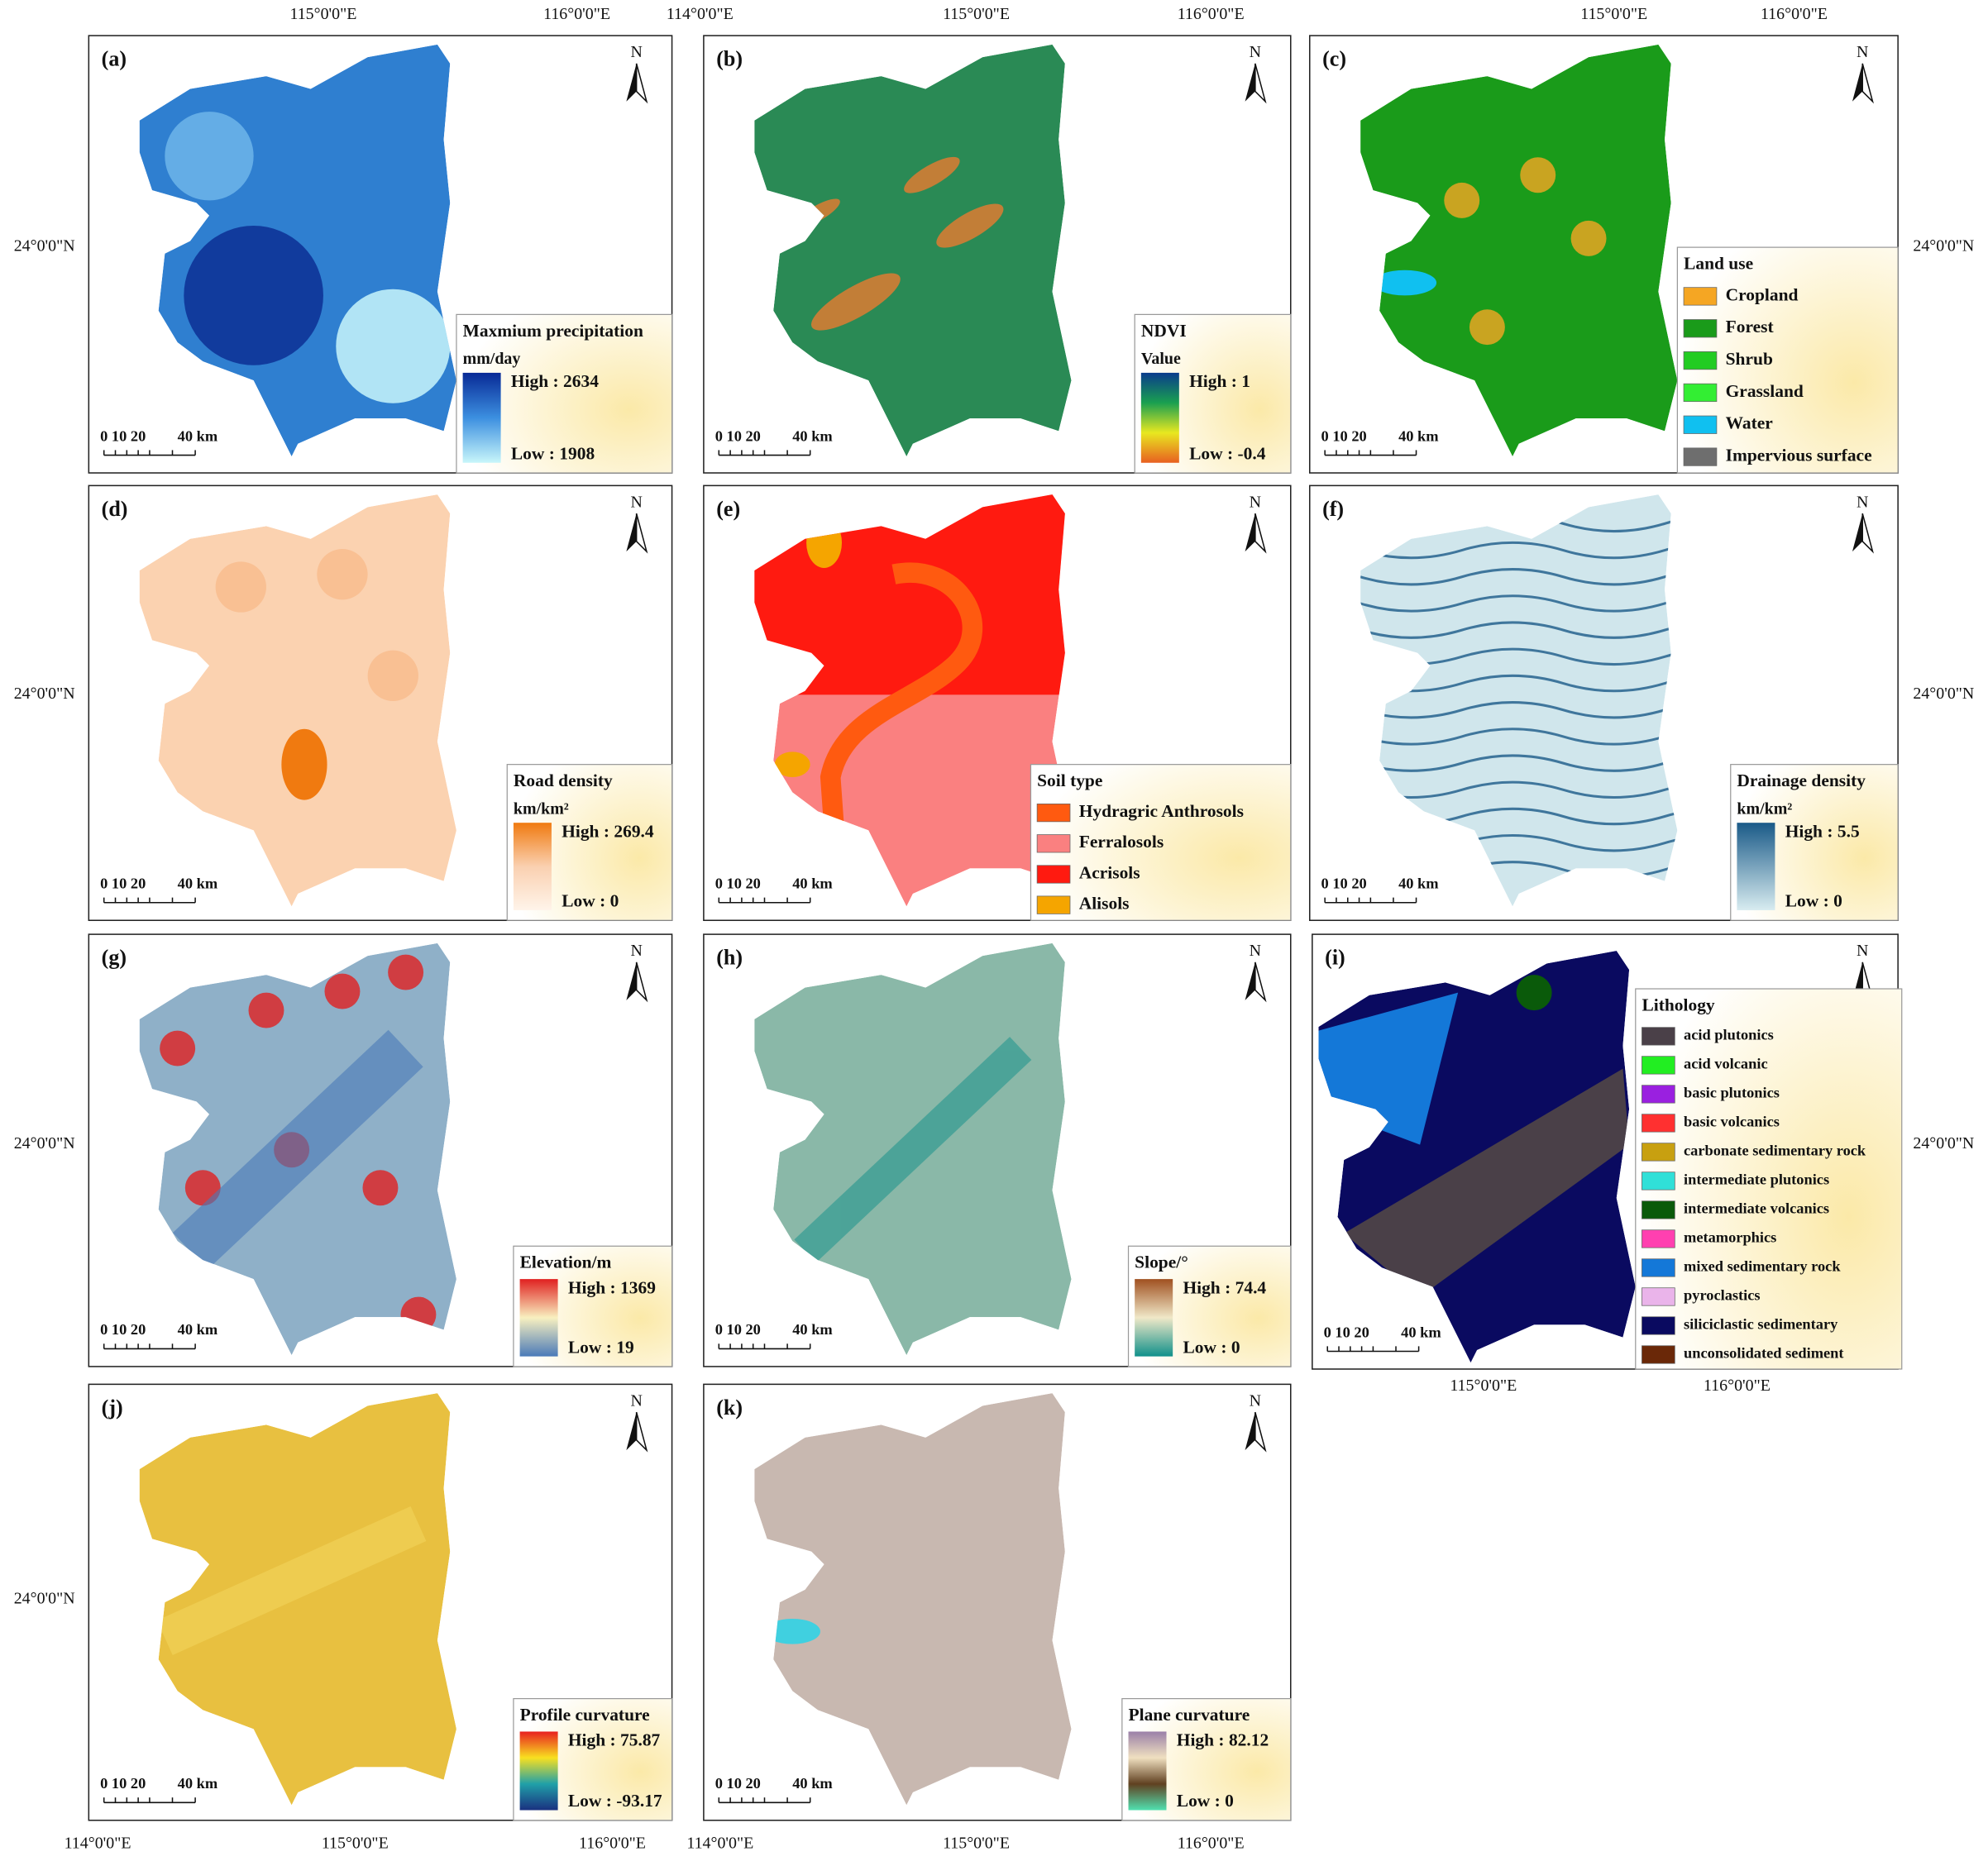 Image resolution: width=1988 pixels, height=1861 pixels. I want to click on legend-high: High : 75.87, so click(614, 1740).